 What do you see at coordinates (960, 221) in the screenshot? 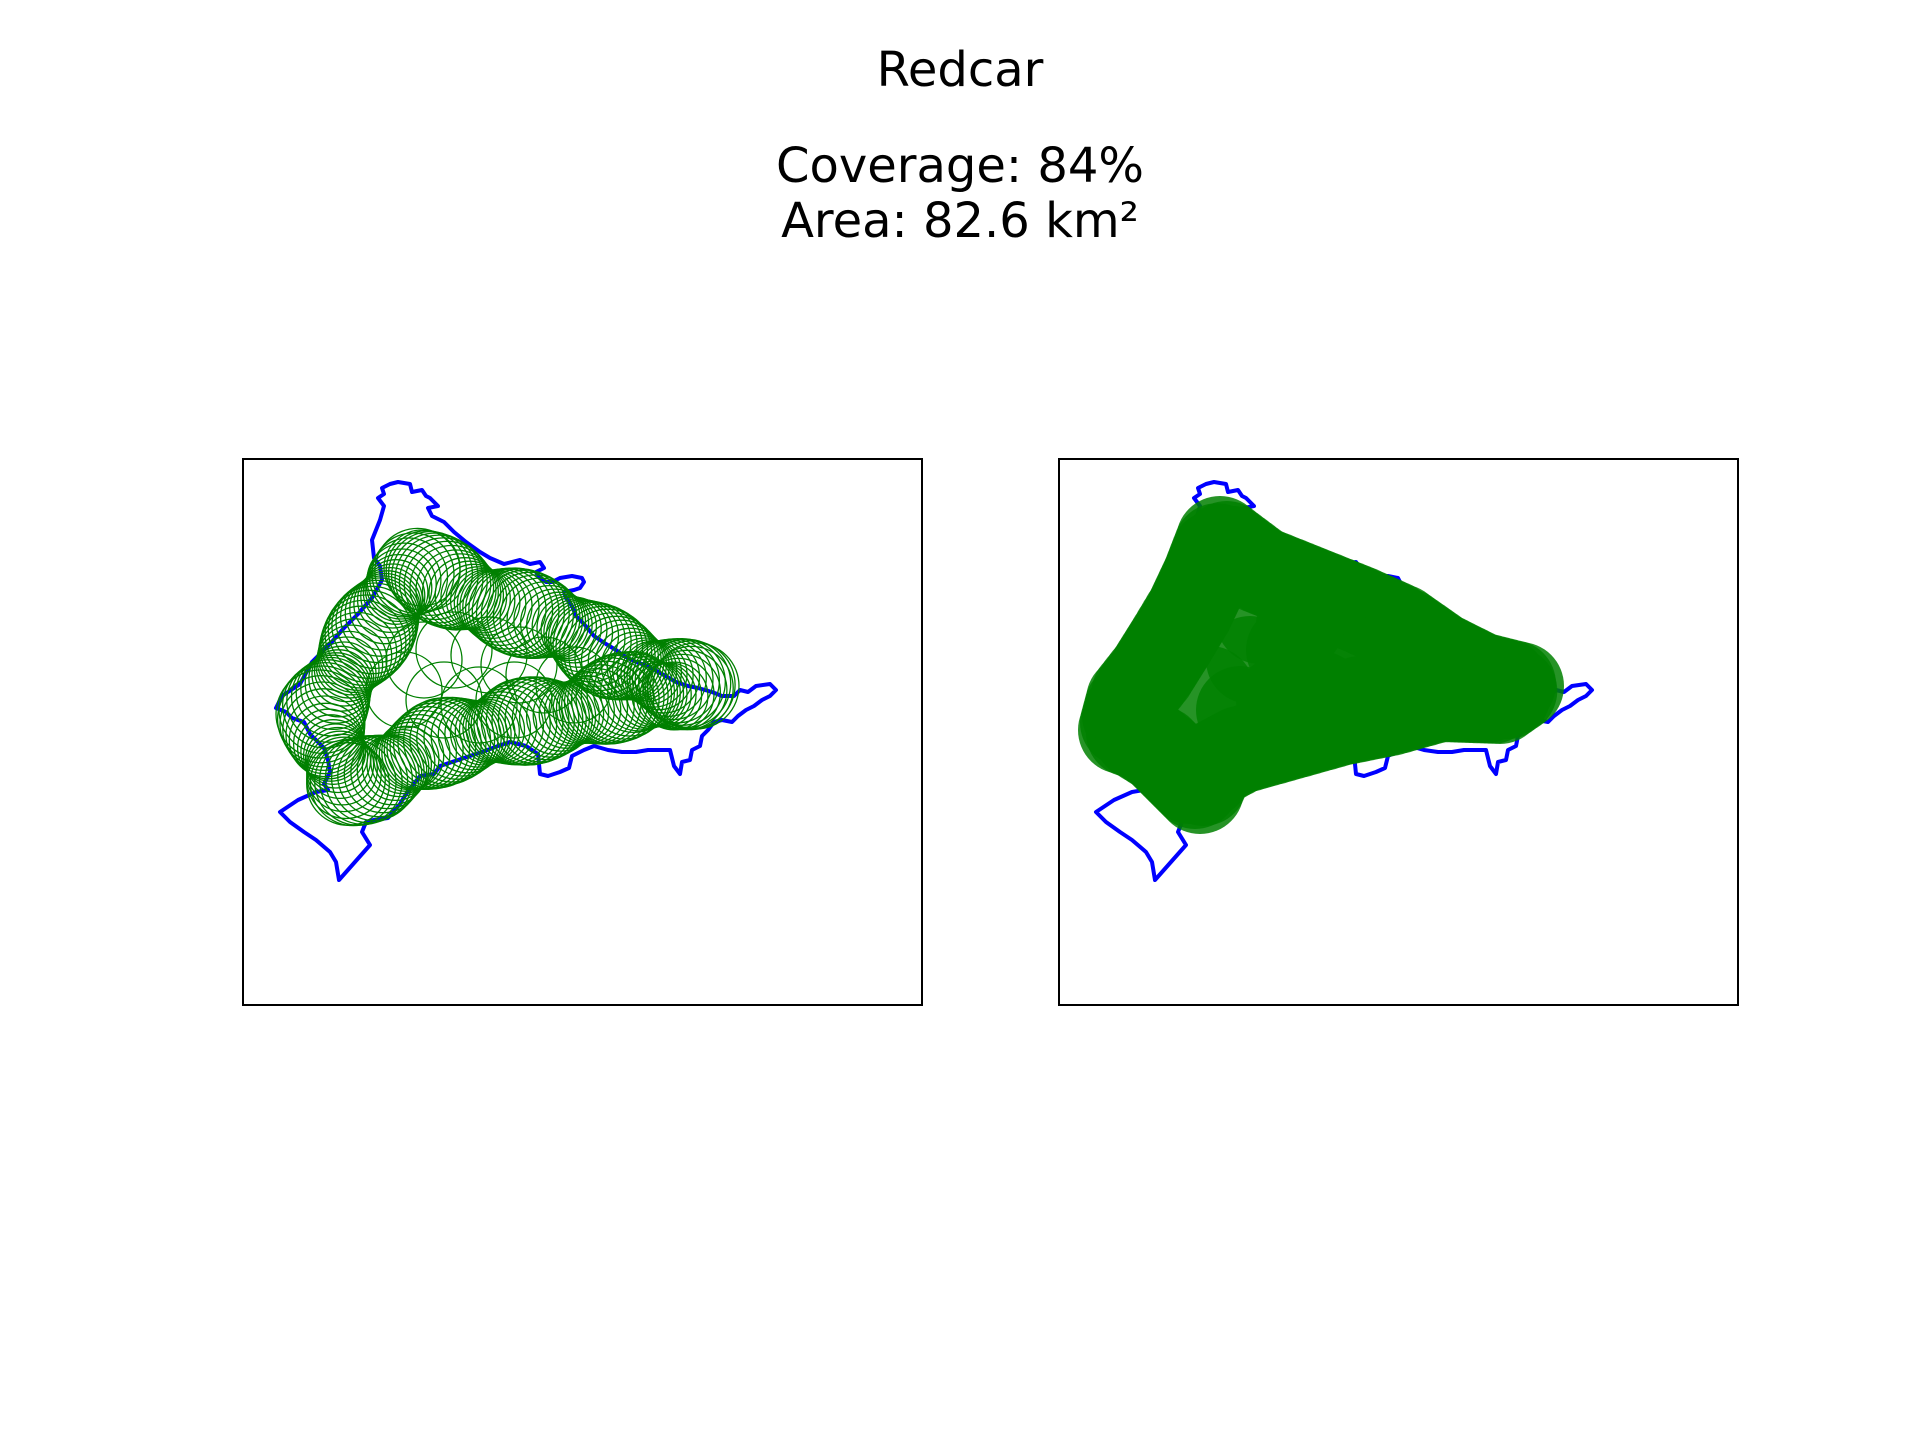
I see `area-label: Area: 82.6 km²` at bounding box center [960, 221].